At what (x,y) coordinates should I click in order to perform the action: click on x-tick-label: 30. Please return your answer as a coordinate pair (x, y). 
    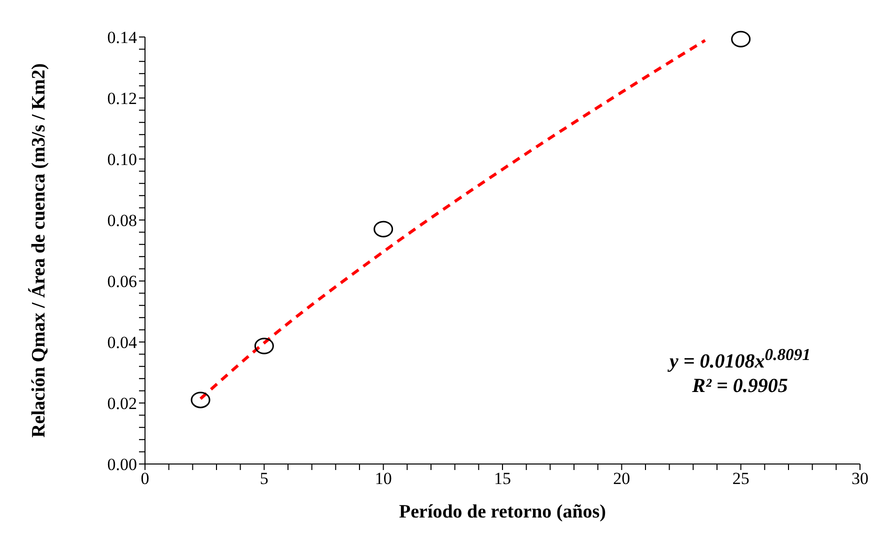
    Looking at the image, I should click on (860, 478).